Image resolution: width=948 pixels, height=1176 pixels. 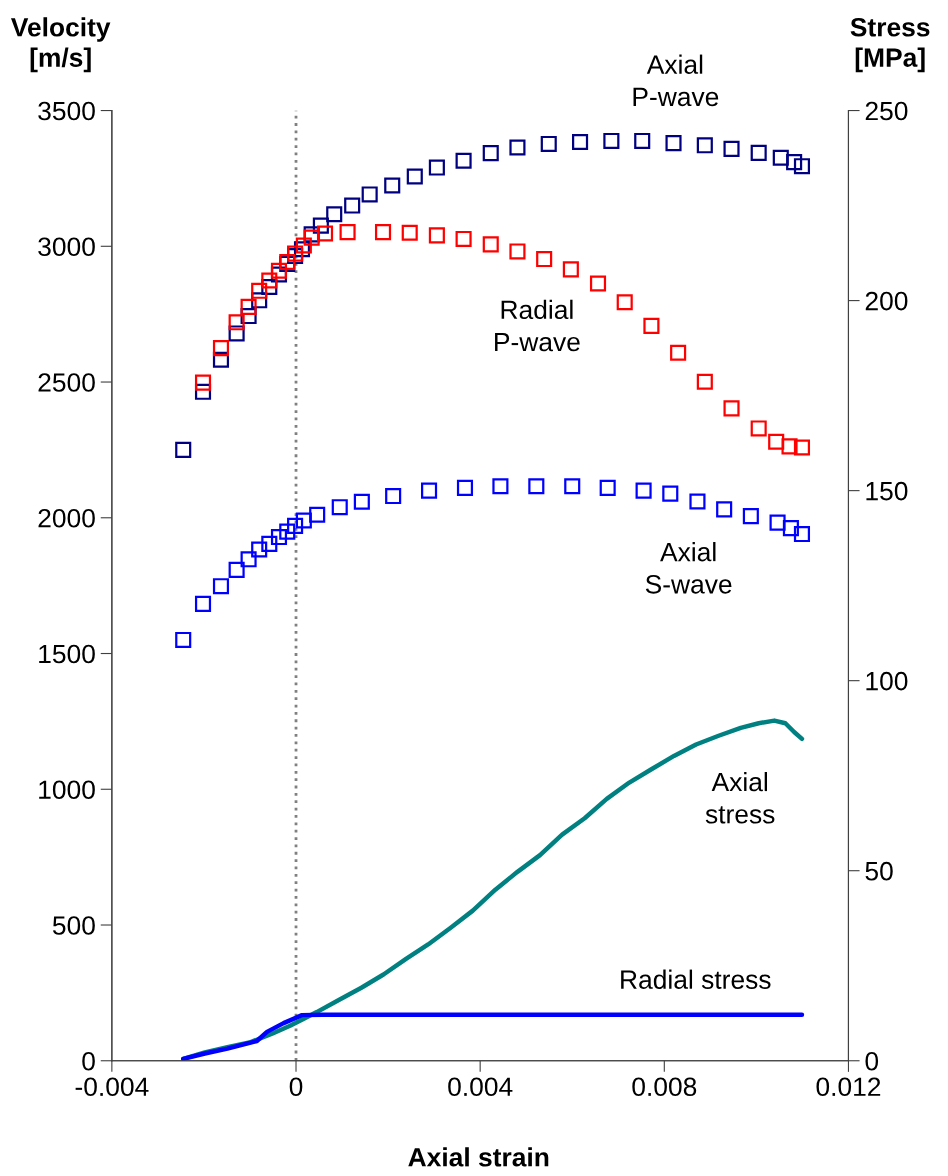 I want to click on y2-axis-title: Stress [MPa], so click(x=890, y=45).